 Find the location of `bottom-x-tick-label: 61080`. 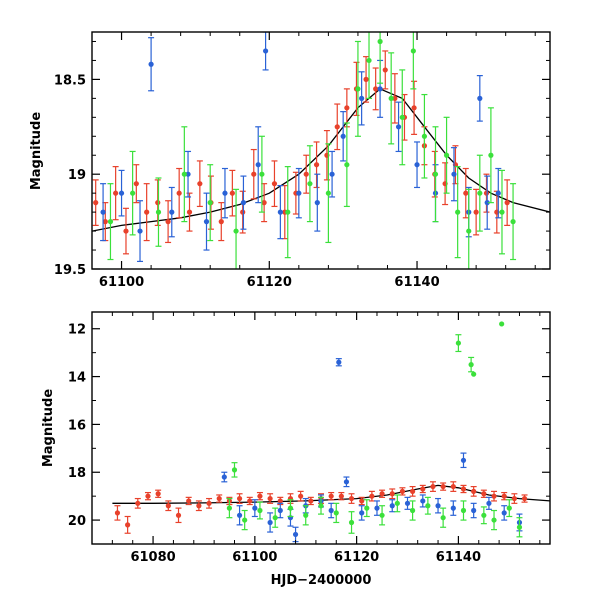

bottom-x-tick-label: 61080 is located at coordinates (152, 557).